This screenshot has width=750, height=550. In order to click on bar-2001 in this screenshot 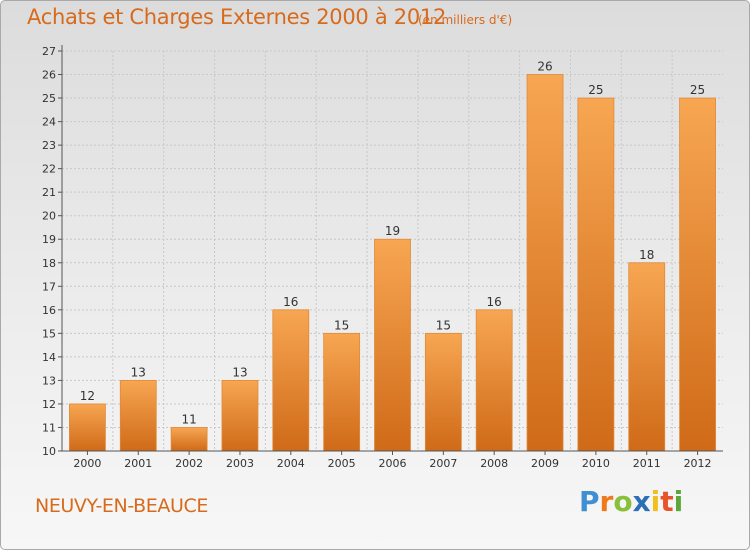, I will do `click(138, 416)`.